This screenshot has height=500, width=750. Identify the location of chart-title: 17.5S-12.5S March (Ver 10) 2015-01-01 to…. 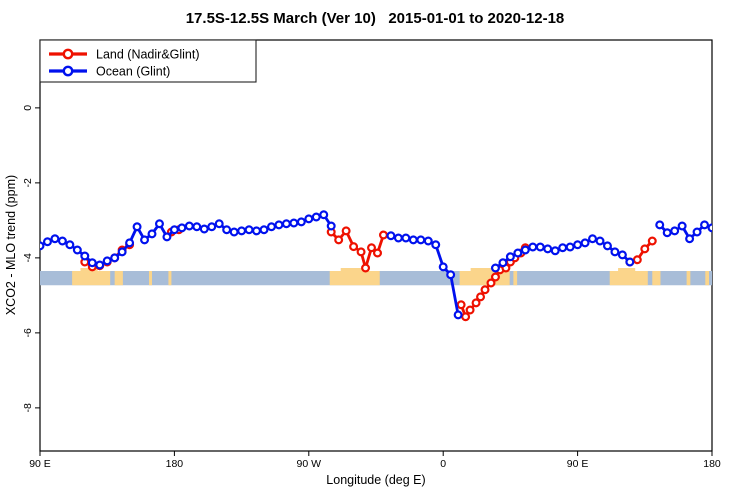
(375, 18).